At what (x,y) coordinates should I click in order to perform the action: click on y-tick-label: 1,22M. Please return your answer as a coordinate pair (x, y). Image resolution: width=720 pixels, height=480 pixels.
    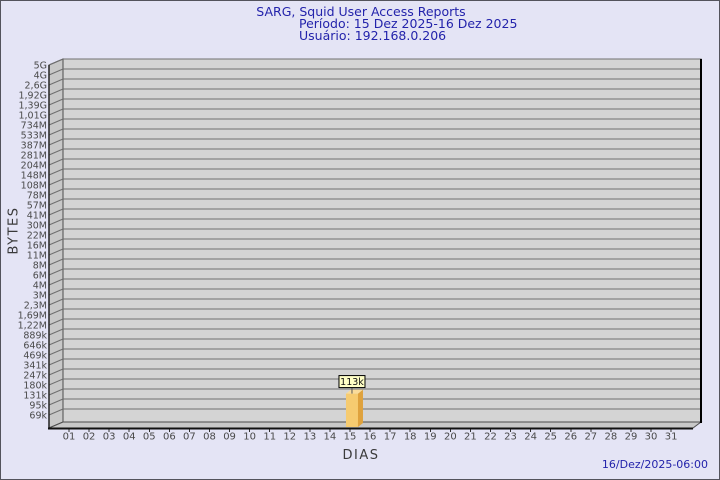
    Looking at the image, I should click on (32, 326).